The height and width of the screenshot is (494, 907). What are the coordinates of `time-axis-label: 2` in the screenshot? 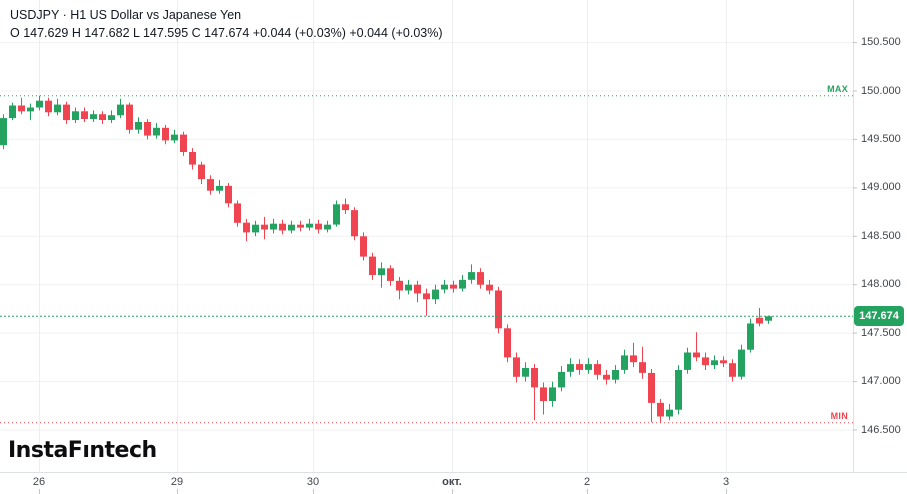 It's located at (587, 482).